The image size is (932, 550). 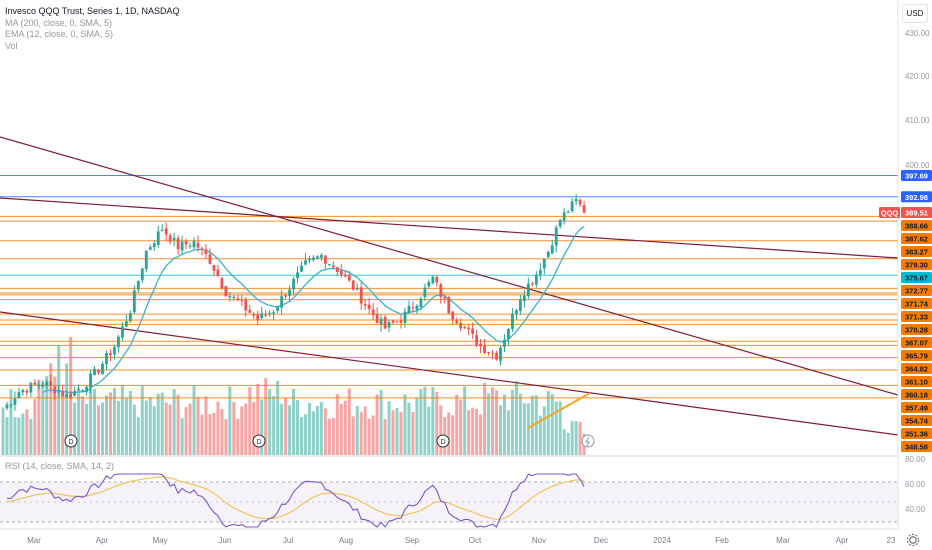 What do you see at coordinates (295, 498) in the screenshot?
I see `rsi-ma-line` at bounding box center [295, 498].